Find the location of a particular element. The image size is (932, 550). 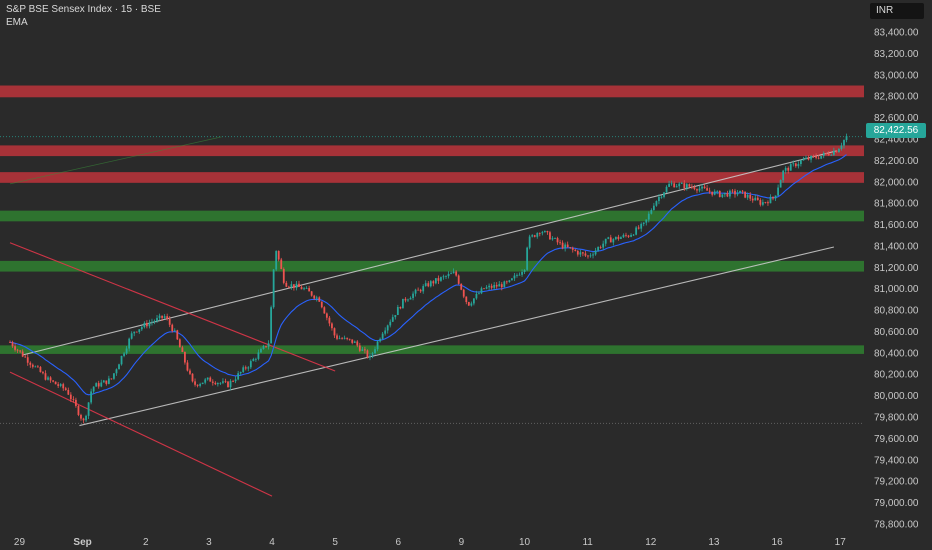

time-axis: 29 Sep 2 3 4 5 6 9 10 11 12 13 16 17 is located at coordinates (432, 541).